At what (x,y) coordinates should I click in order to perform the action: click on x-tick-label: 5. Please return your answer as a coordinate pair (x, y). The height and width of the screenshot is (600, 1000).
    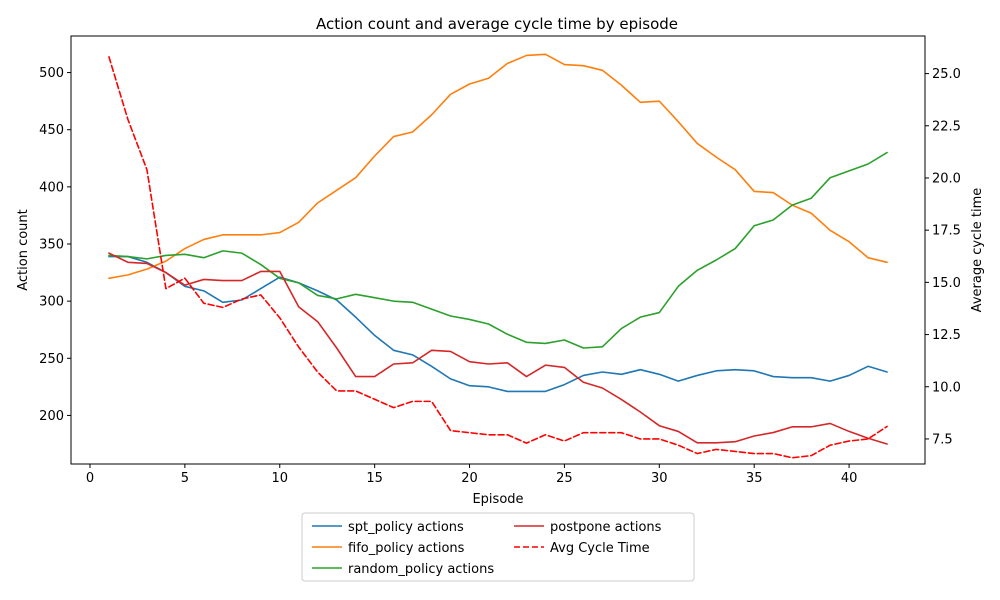
    Looking at the image, I should click on (185, 478).